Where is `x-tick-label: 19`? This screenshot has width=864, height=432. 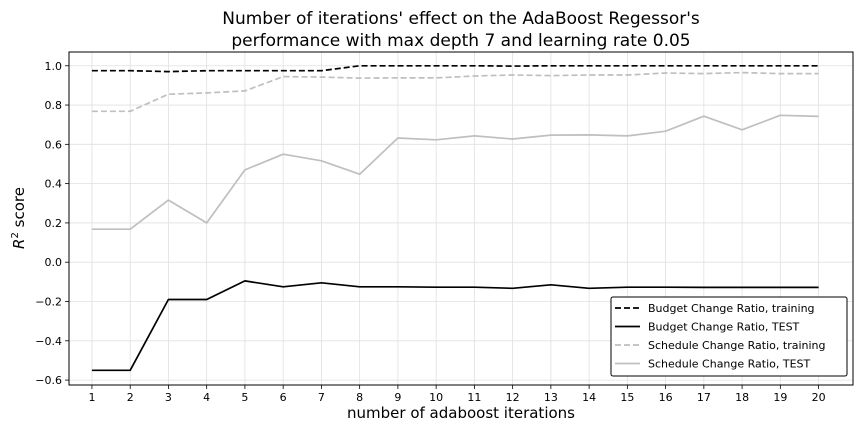 x-tick-label: 19 is located at coordinates (780, 397).